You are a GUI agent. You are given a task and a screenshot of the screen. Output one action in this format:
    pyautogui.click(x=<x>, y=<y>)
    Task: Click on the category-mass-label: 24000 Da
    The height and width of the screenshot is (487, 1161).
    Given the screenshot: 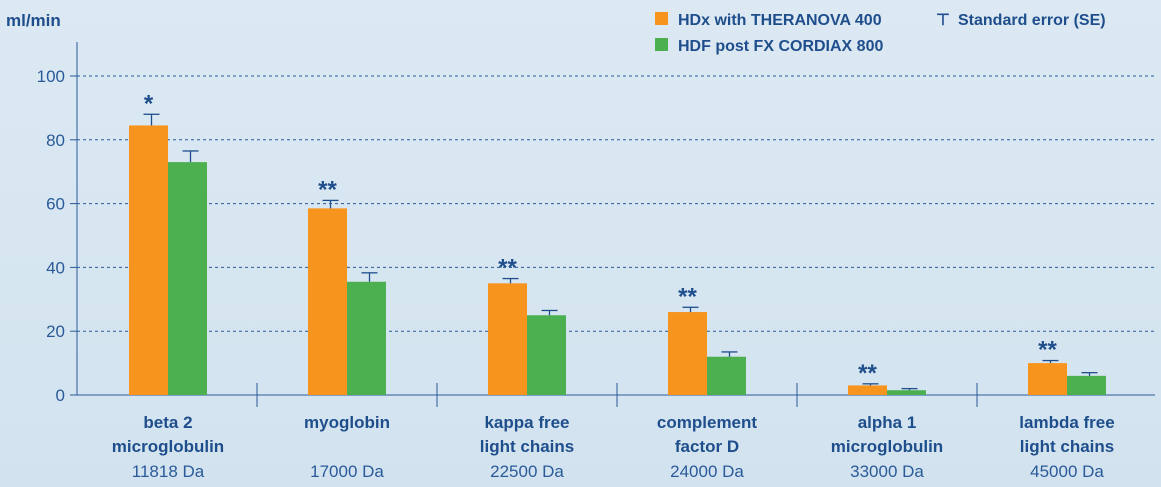 What is the action you would take?
    pyautogui.click(x=707, y=471)
    